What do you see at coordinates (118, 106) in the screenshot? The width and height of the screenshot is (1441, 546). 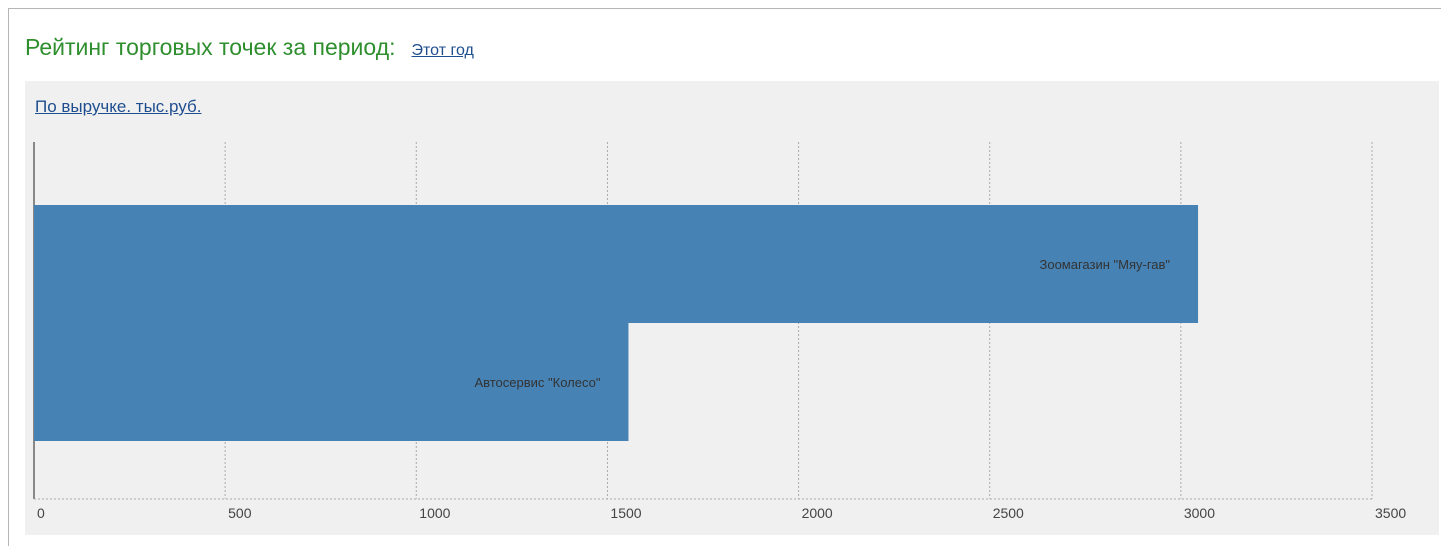 I see `metric-selector-link: По выручке. тыс.руб.` at bounding box center [118, 106].